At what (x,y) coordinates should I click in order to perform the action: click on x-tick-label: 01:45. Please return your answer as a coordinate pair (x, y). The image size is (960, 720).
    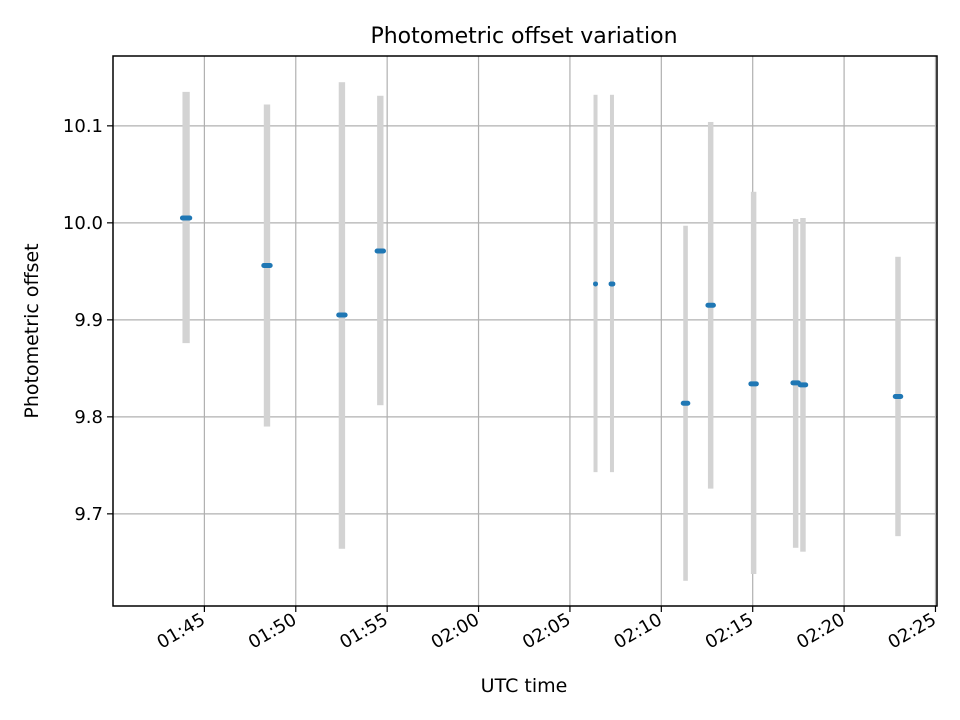
    Looking at the image, I should click on (180, 631).